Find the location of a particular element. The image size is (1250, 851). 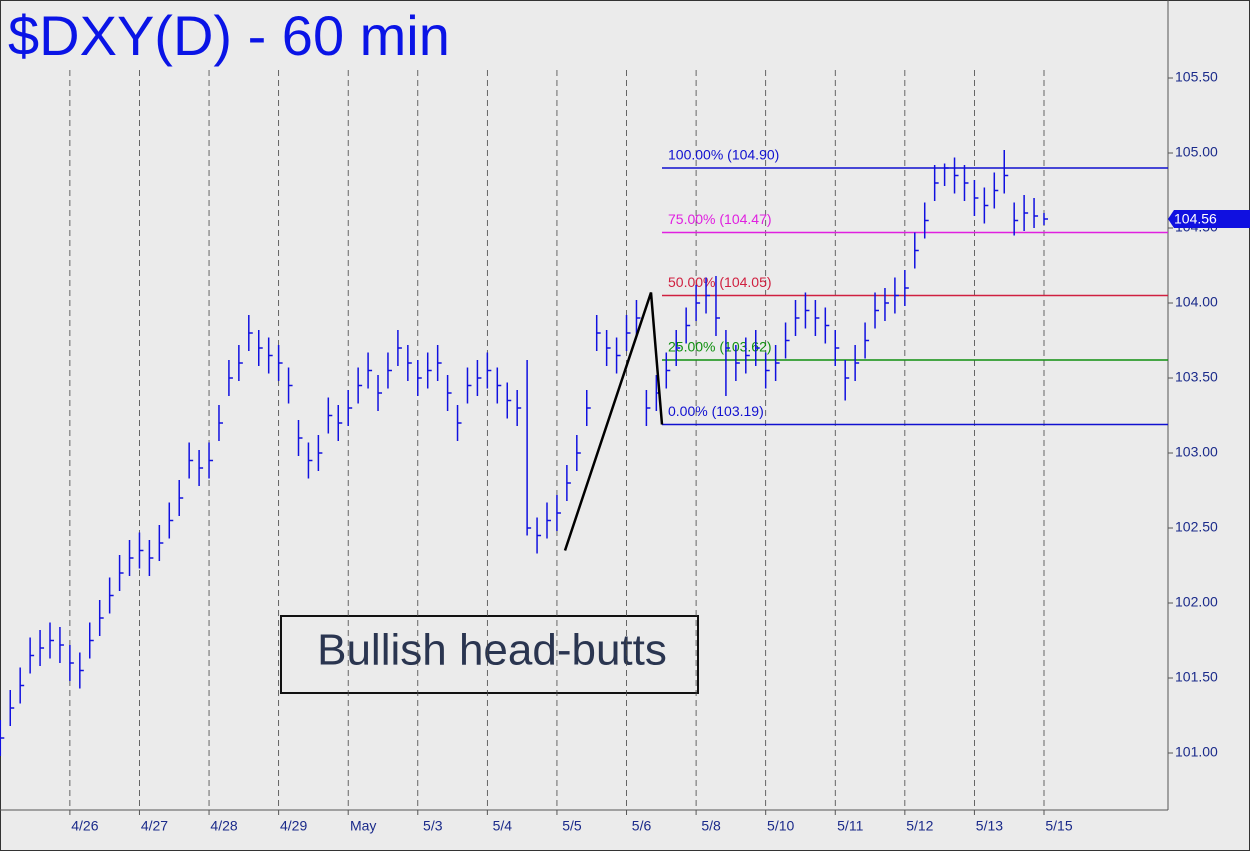

fib-label: 0.00% (103.19) is located at coordinates (716, 411).